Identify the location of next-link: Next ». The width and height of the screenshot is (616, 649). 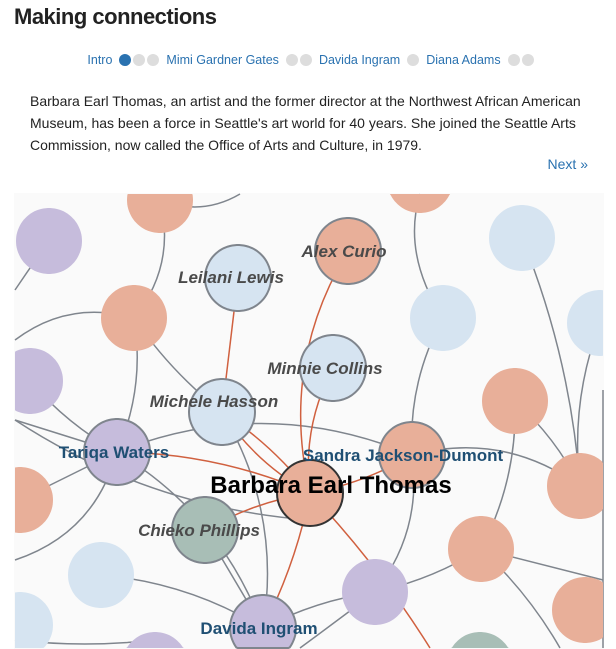
(567, 164).